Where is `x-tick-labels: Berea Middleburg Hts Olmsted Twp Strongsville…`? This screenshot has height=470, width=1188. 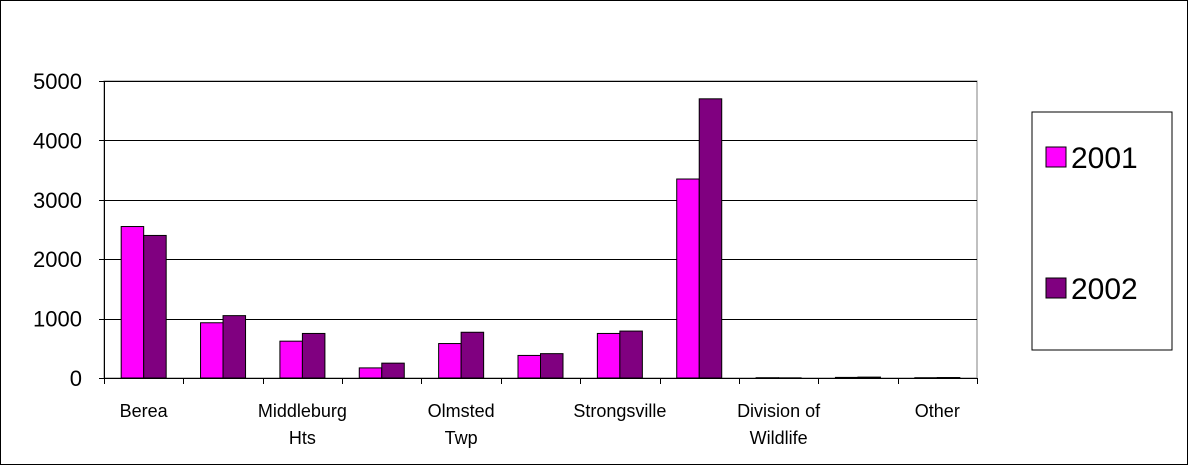 x-tick-labels: Berea Middleburg Hts Olmsted Twp Strongsville… is located at coordinates (540, 424).